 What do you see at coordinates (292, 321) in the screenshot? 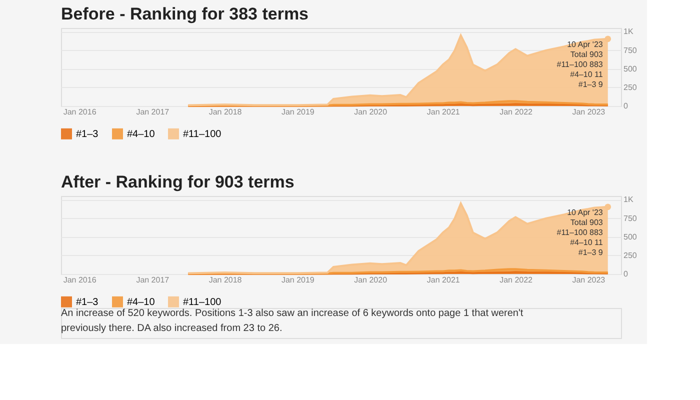
I see `text: An increase of 520 keywords. Positions 1-3 also saw an increase of 6 keywords onto page 1 that weren't previously there. DA also increased from 23 to 26.` at bounding box center [292, 321].